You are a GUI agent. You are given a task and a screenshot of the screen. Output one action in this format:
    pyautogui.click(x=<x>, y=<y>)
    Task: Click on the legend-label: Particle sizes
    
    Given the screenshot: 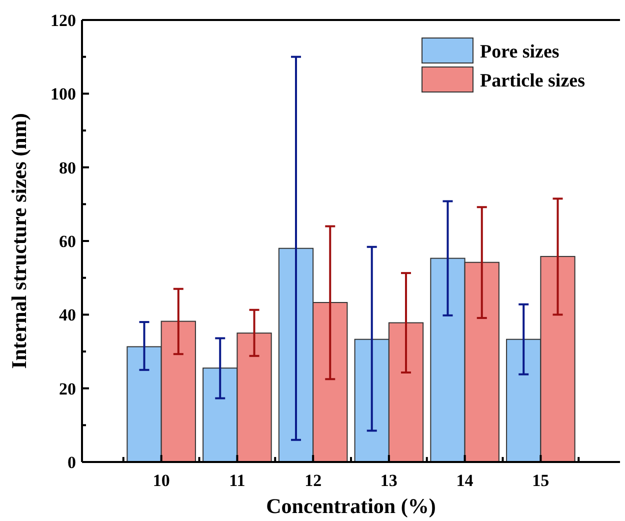 What is the action you would take?
    pyautogui.click(x=532, y=81)
    